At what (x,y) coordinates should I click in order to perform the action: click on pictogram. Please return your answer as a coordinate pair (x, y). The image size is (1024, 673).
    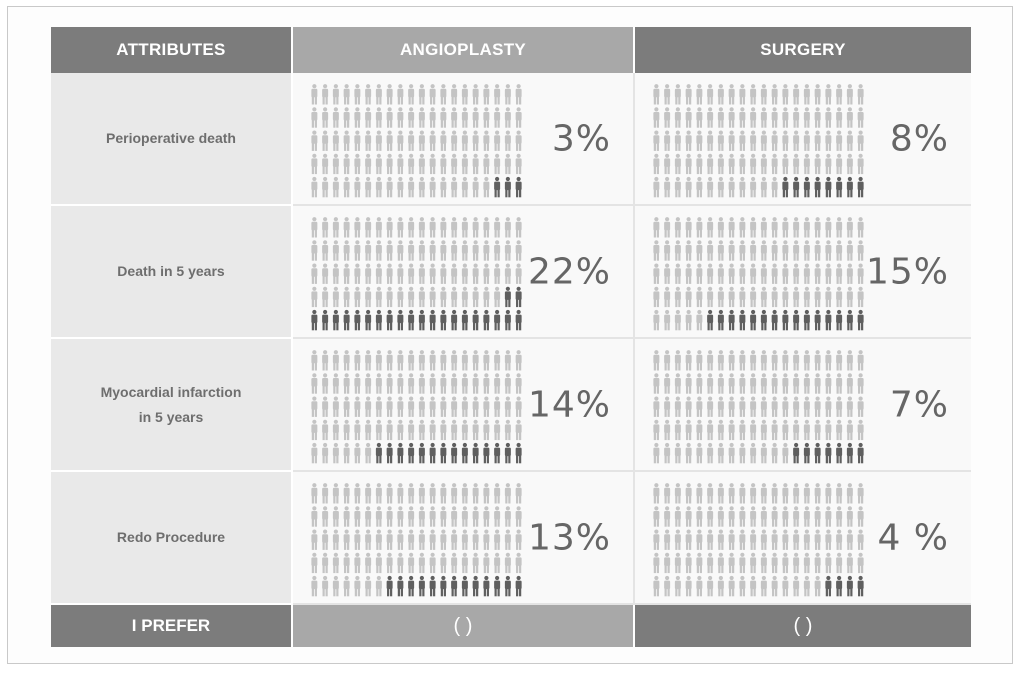
    Looking at the image, I should click on (416, 540).